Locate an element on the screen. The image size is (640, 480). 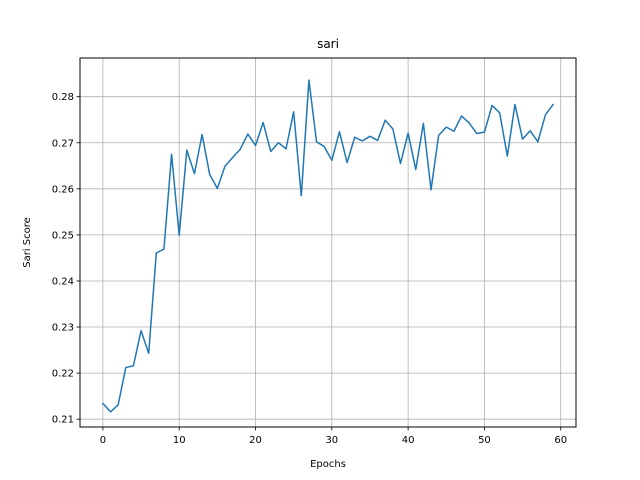
x-tick-label: 30 is located at coordinates (331, 440).